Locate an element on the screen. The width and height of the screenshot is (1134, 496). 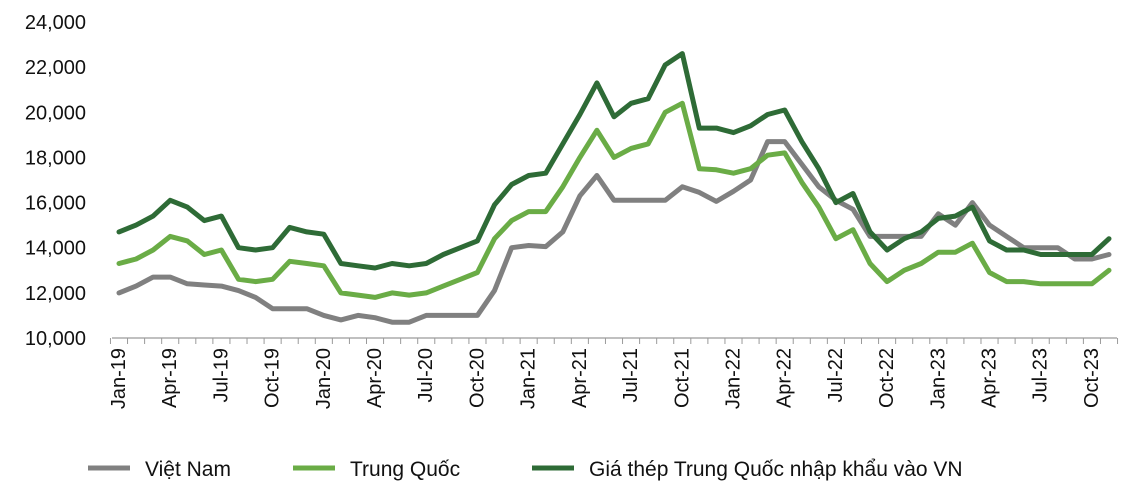
x-tick-label: Oct-21 is located at coordinates (682, 378).